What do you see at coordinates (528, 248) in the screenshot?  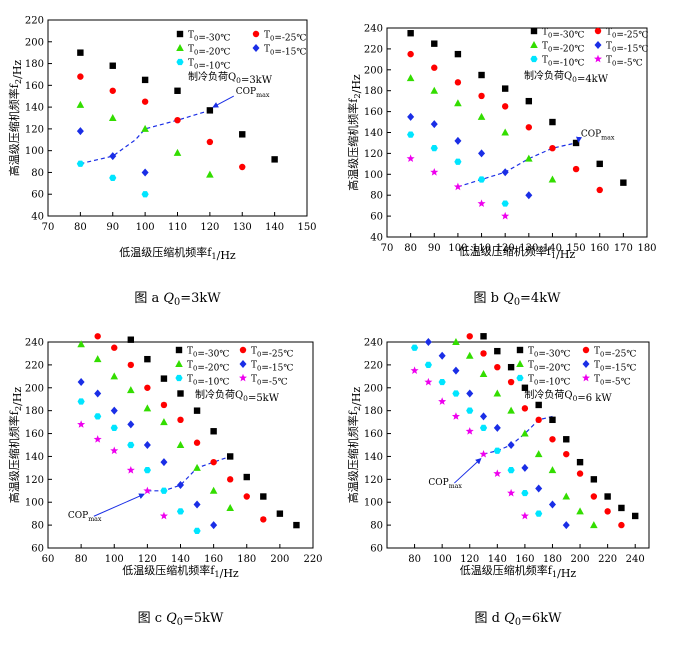 I see `x-tick-label: 130` at bounding box center [528, 248].